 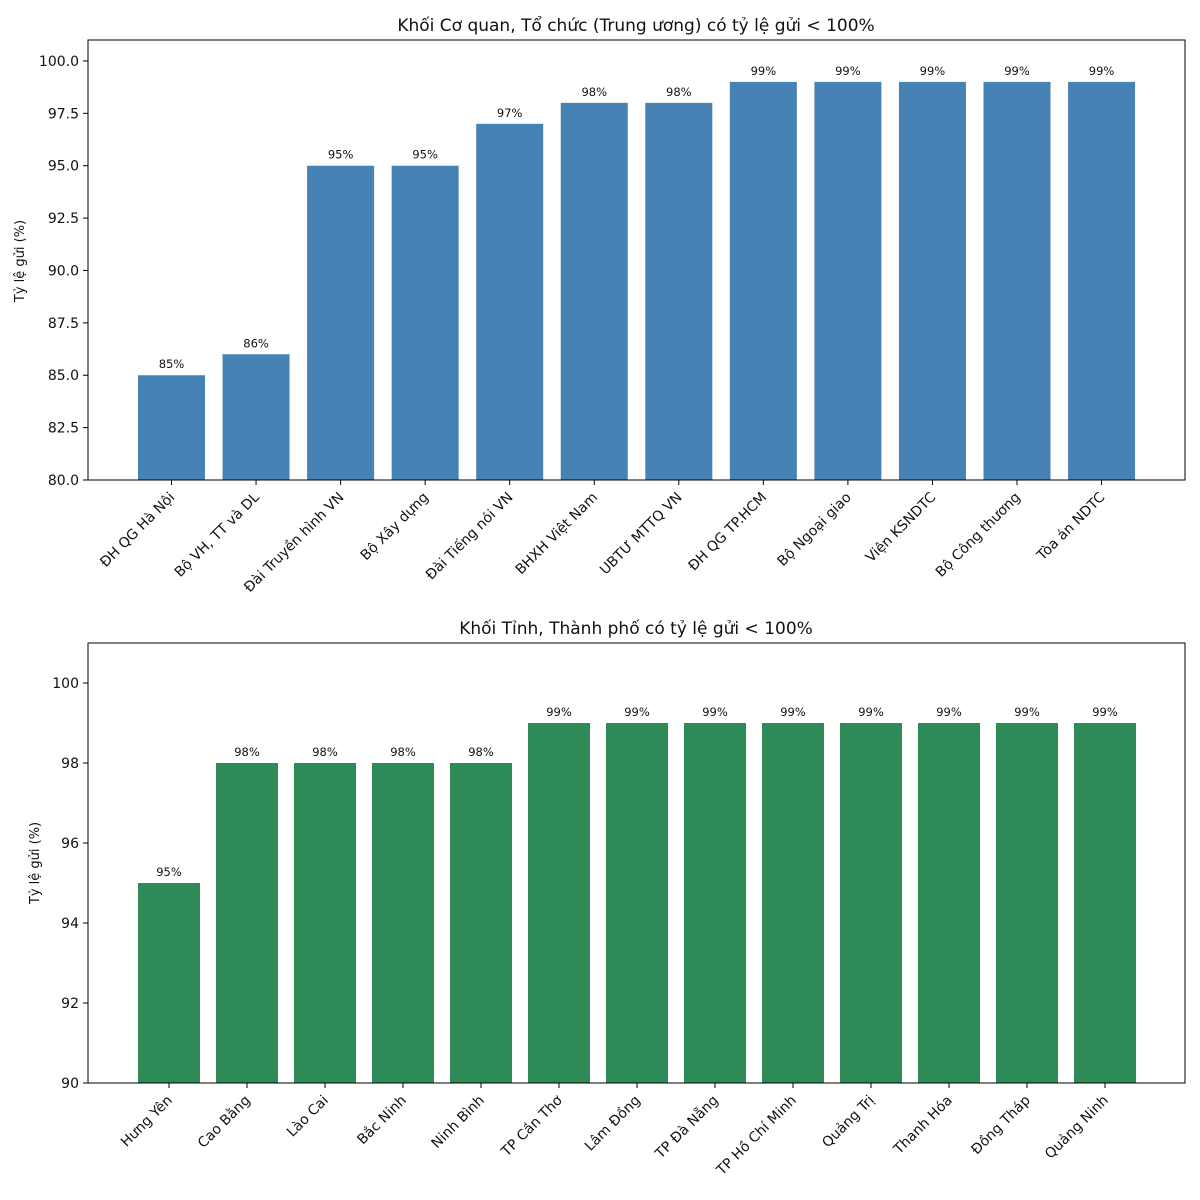 What do you see at coordinates (63, 271) in the screenshot?
I see `y-tick-label: 90.0` at bounding box center [63, 271].